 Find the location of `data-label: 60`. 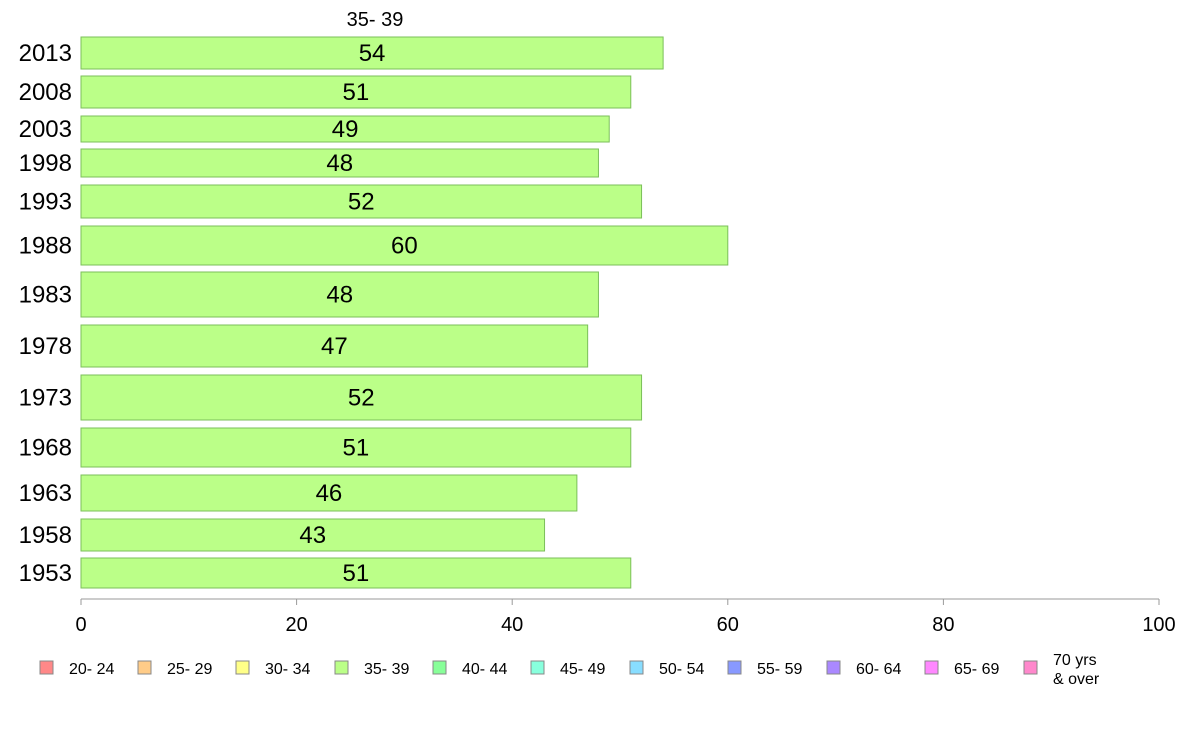

data-label: 60 is located at coordinates (404, 246).